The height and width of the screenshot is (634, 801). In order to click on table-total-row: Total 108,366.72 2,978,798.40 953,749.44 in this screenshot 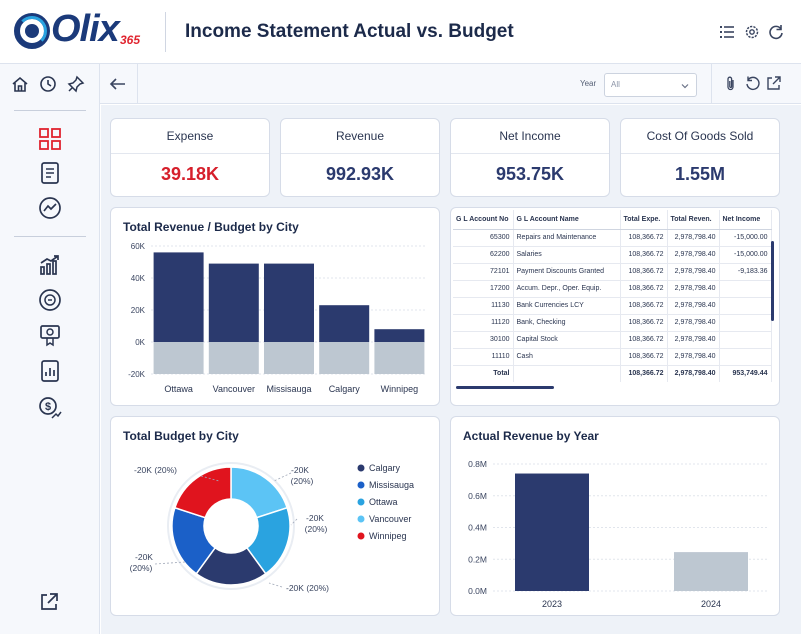, I will do `click(612, 373)`.